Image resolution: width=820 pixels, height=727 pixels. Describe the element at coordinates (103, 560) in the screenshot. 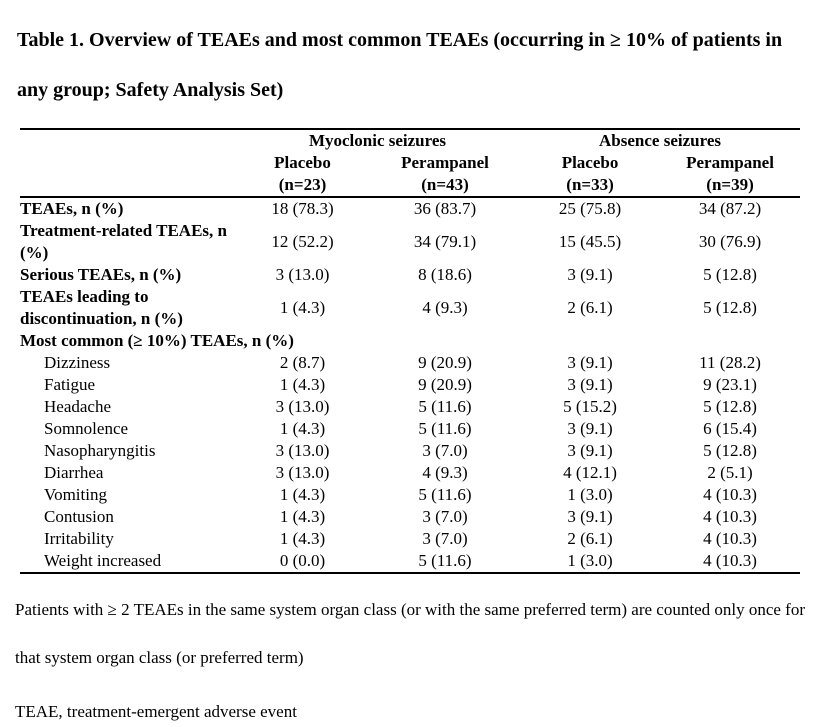

I see `row-label: Weight increased` at that location.